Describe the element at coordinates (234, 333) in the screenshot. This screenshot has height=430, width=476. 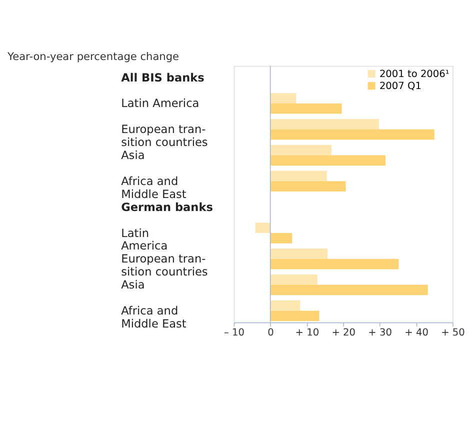
I see `x-tick-label: – 10` at that location.